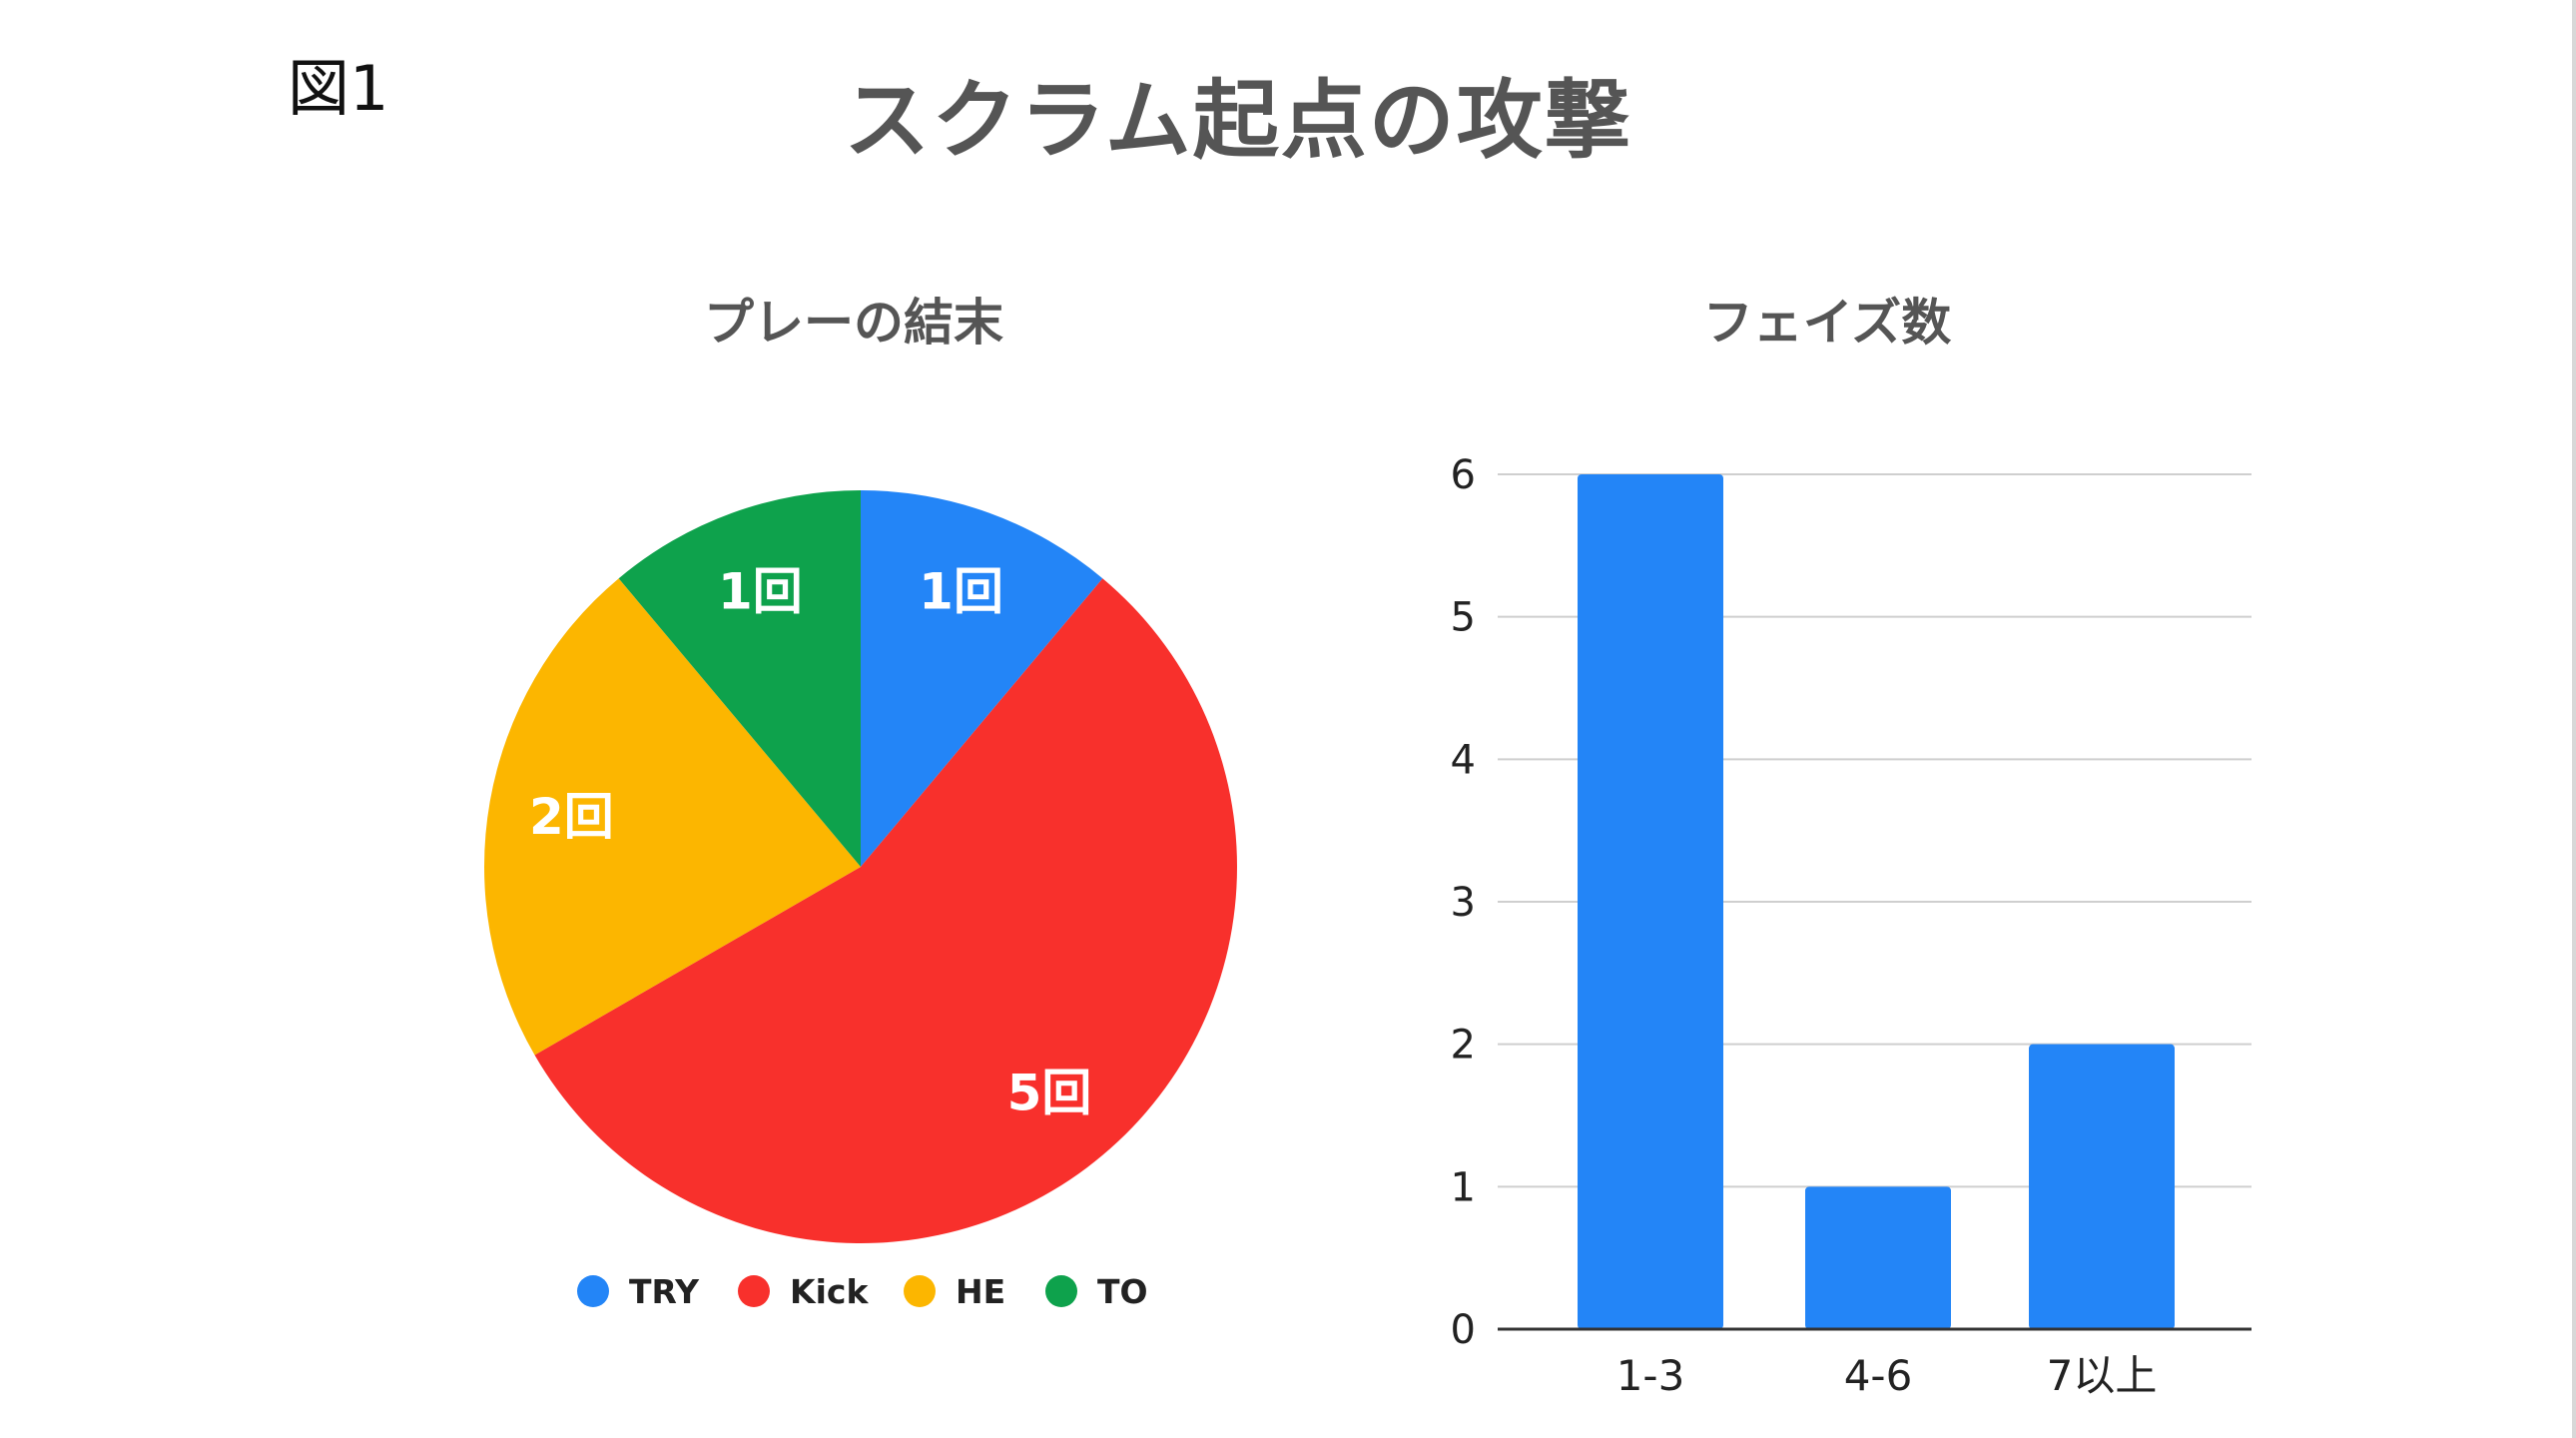 This screenshot has height=1438, width=2576. Describe the element at coordinates (760, 592) in the screenshot. I see `pie-slice-label-to: 1回` at that location.